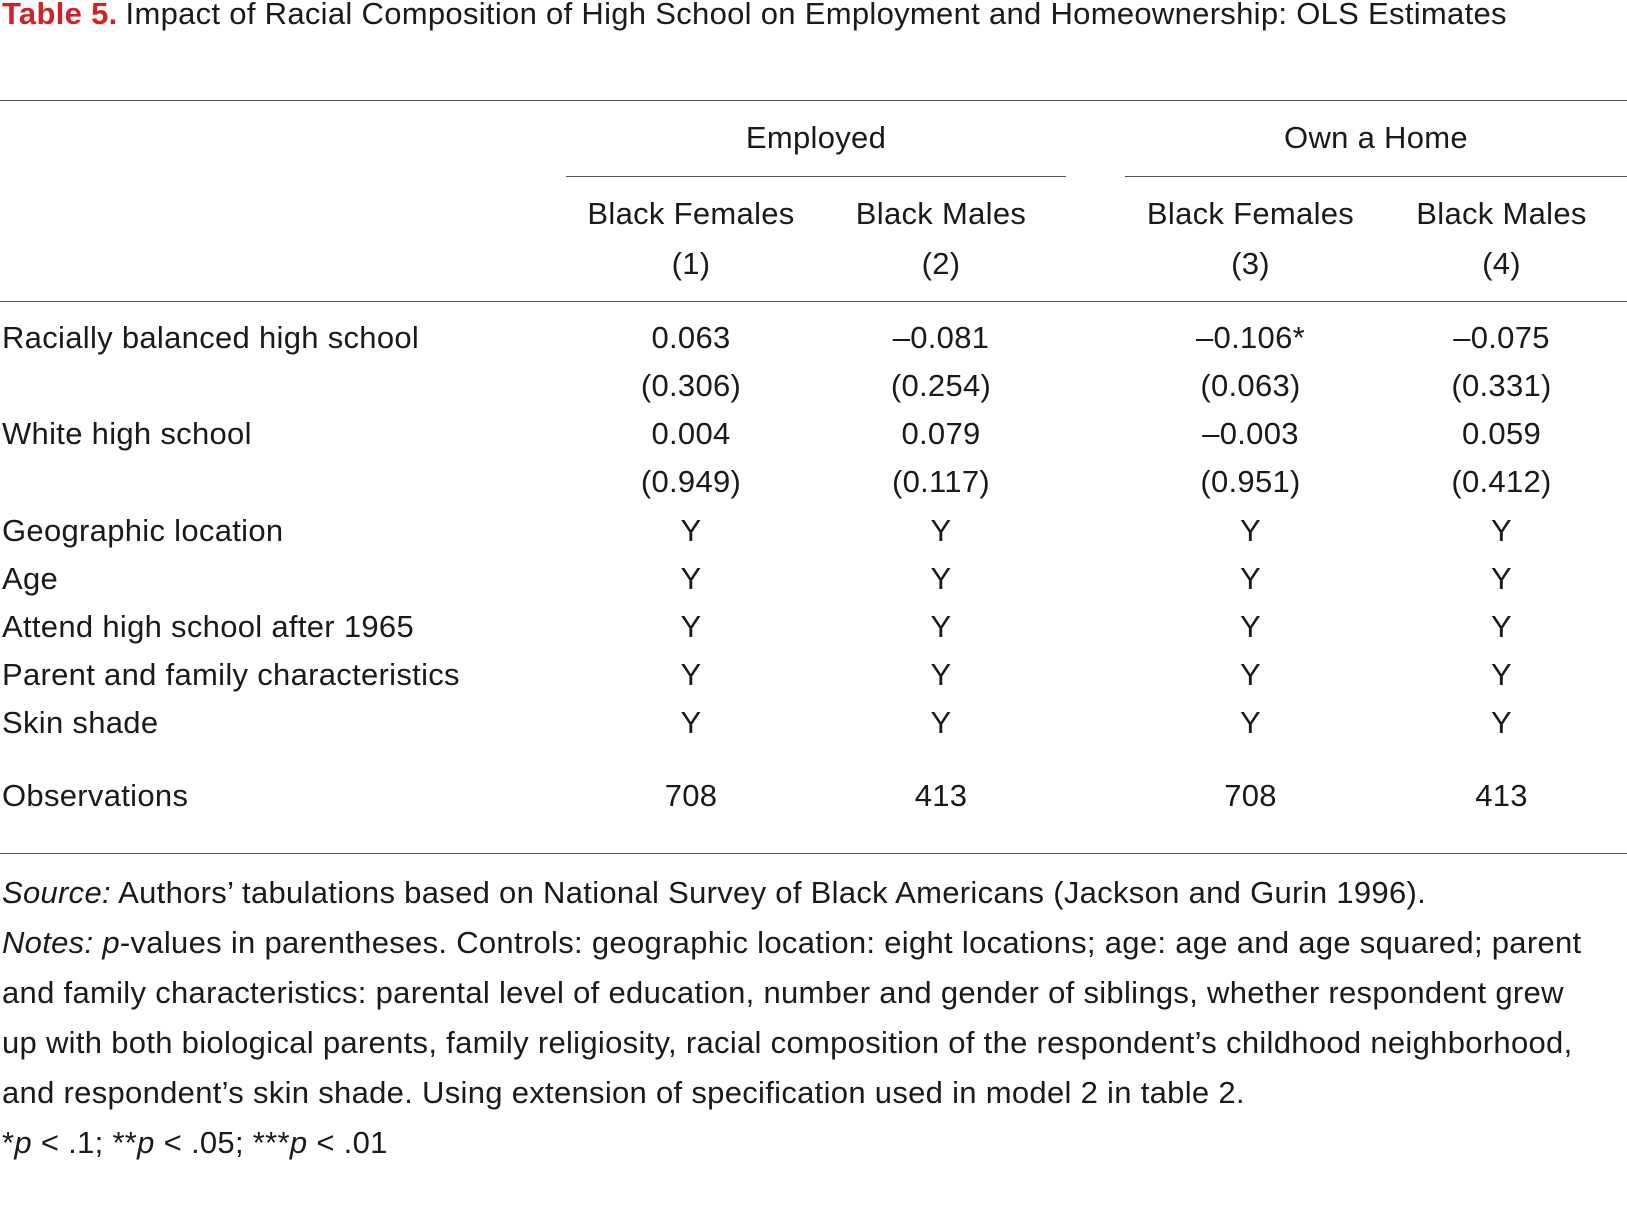 Image resolution: width=1627 pixels, height=1209 pixels. Describe the element at coordinates (1250, 385) in the screenshot. I see `cell-pvalue: (0.063)` at that location.